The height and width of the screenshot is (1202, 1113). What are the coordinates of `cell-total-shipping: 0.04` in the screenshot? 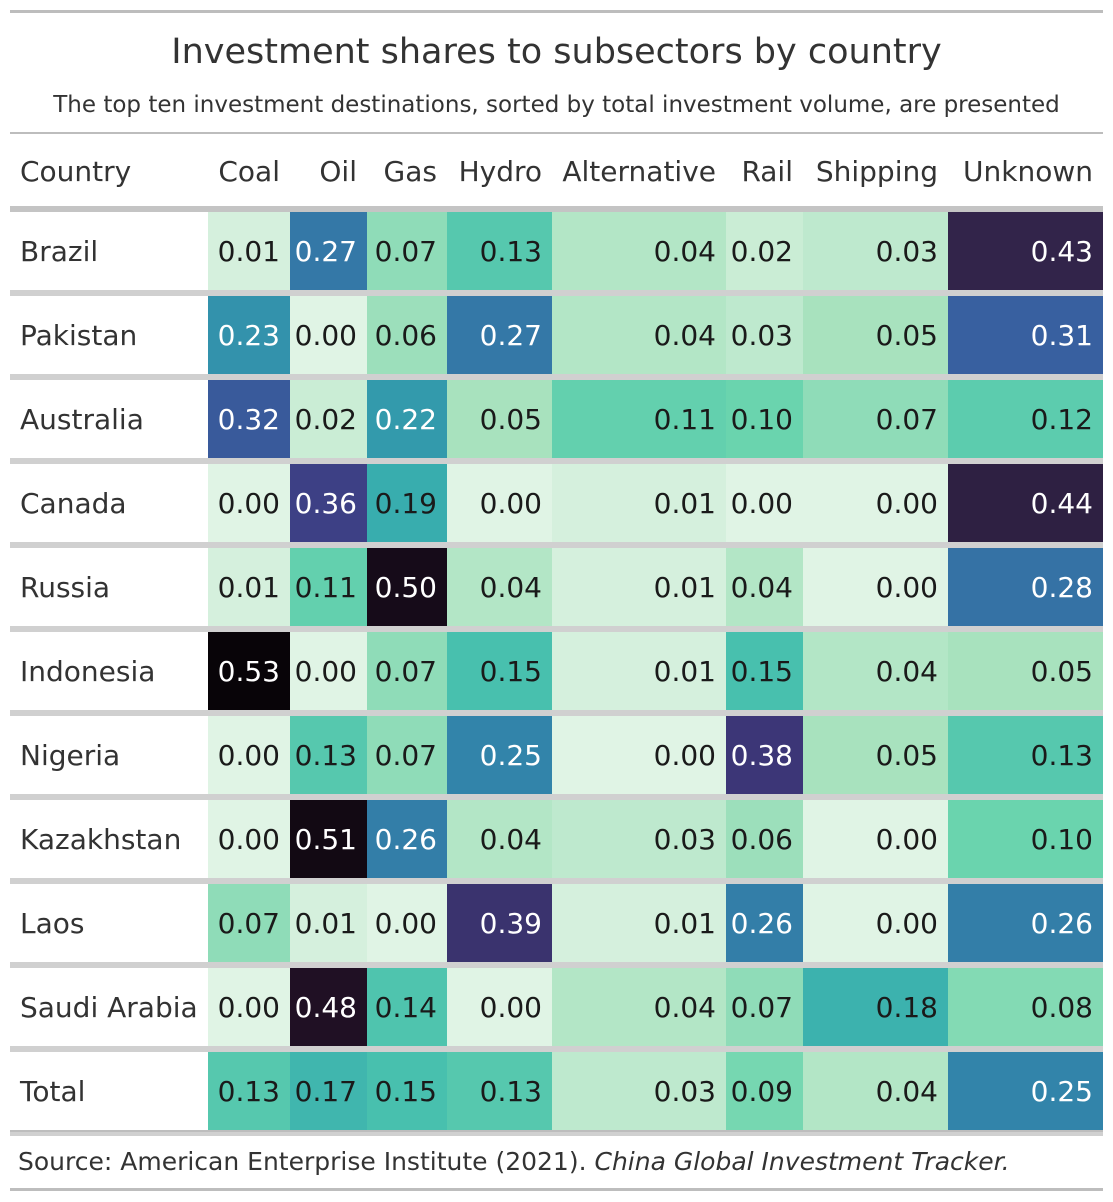 It's located at (875, 1091).